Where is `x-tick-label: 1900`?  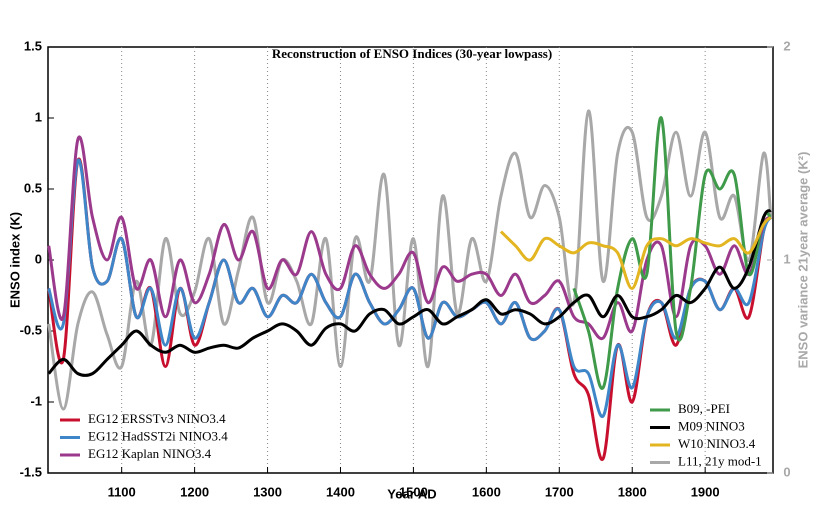
x-tick-label: 1900 is located at coordinates (705, 491).